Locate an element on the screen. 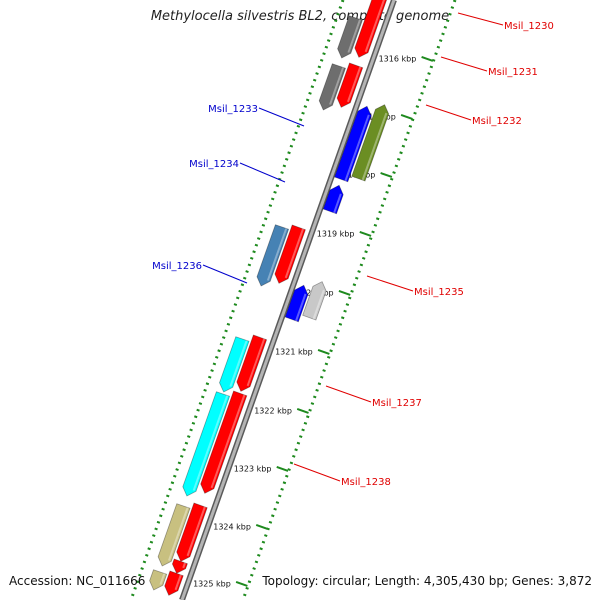 The height and width of the screenshot is (600, 600). tick-label: 1322 kbp is located at coordinates (273, 411).